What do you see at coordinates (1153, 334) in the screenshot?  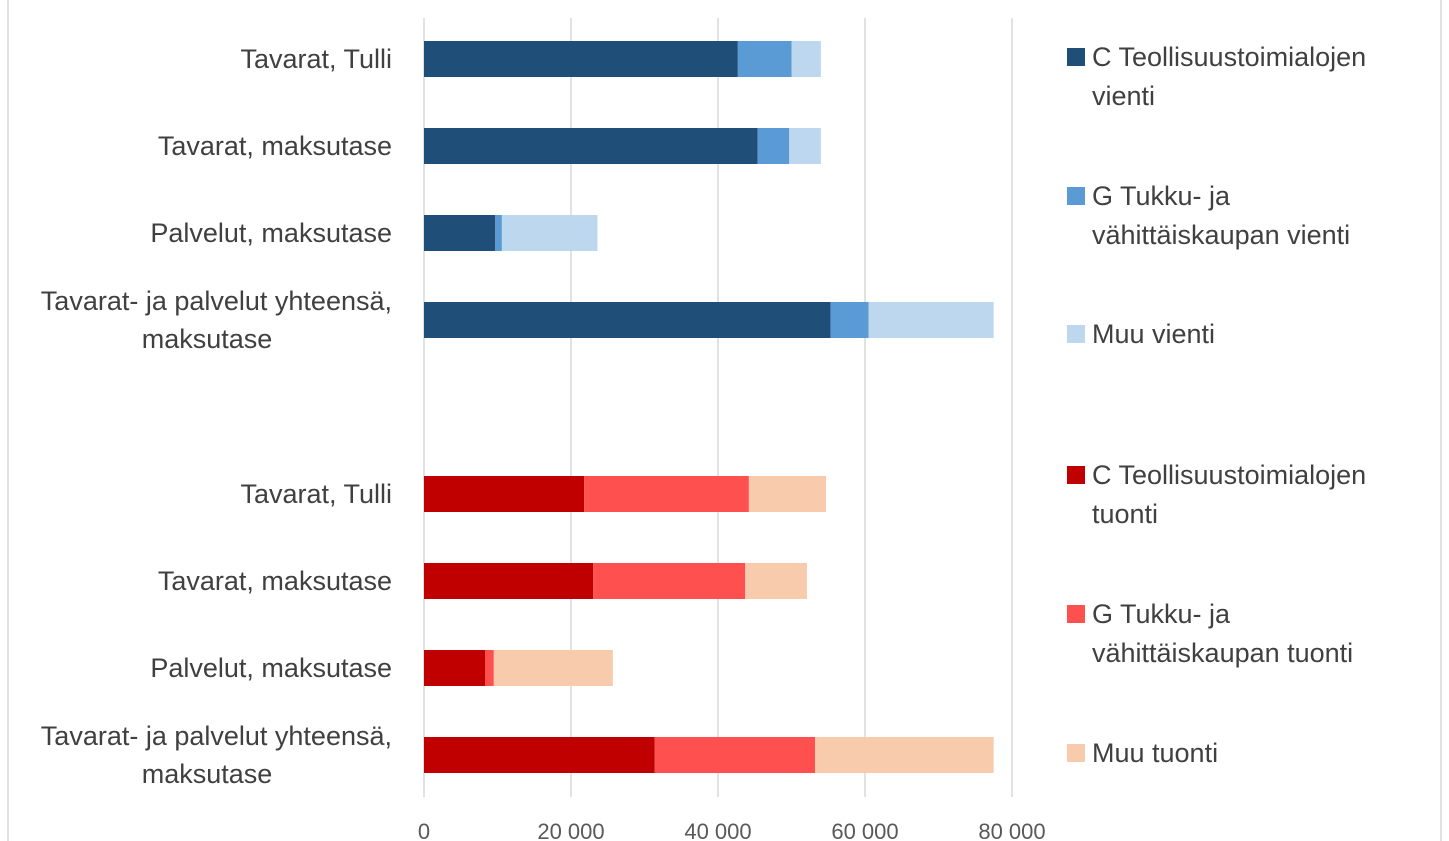 I see `legend-label: Muu vienti` at bounding box center [1153, 334].